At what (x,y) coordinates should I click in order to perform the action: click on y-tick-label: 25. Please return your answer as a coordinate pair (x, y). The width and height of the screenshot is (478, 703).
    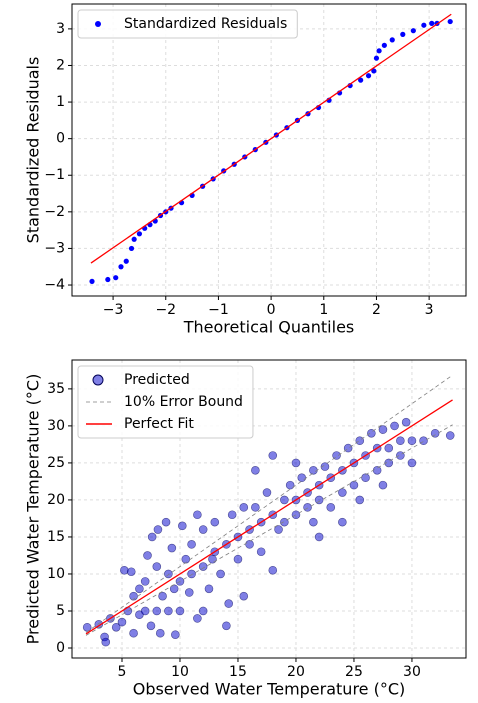
    Looking at the image, I should click on (56, 463).